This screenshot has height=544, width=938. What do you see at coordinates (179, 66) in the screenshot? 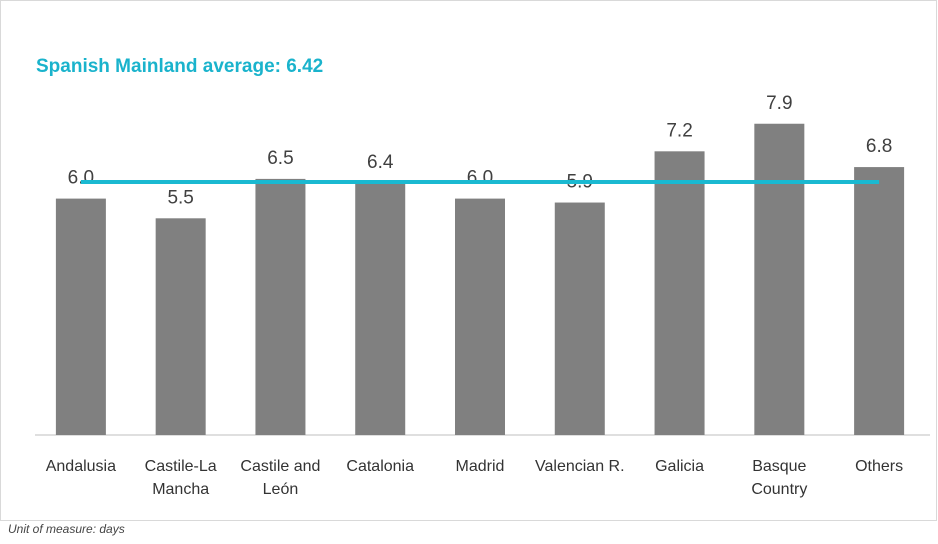
I see `average-label: Spanish Mainland average: 6.42` at bounding box center [179, 66].